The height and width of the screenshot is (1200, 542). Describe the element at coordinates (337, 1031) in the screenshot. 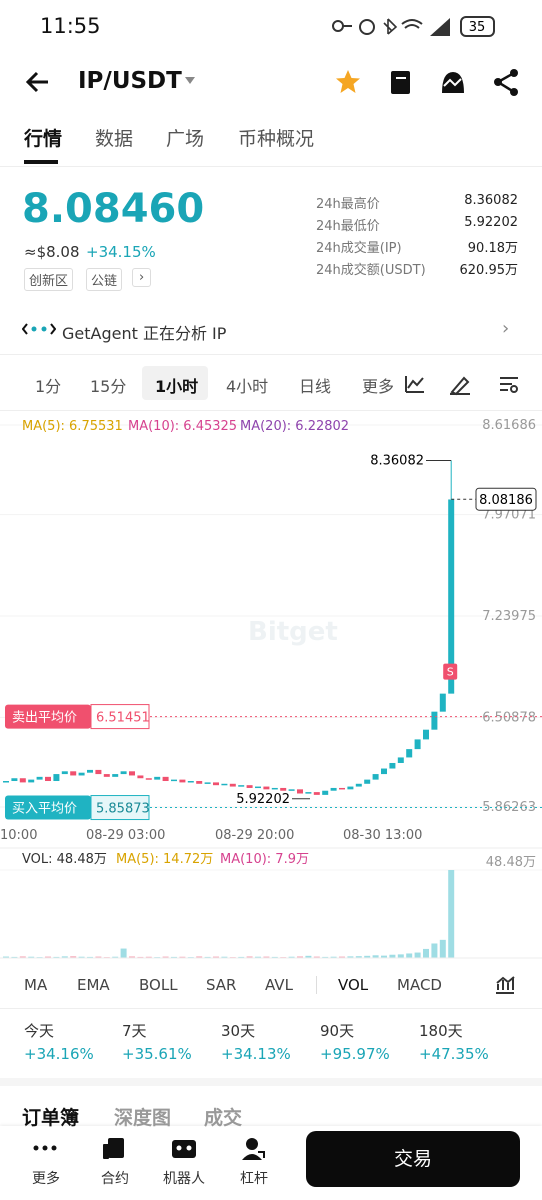

I see `perf-label: 90天` at that location.